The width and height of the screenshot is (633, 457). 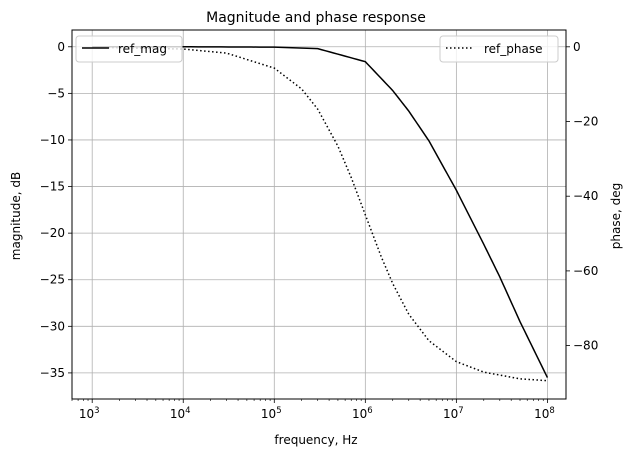 I want to click on y-axis-left-label: magnitude, dB, so click(x=16, y=216).